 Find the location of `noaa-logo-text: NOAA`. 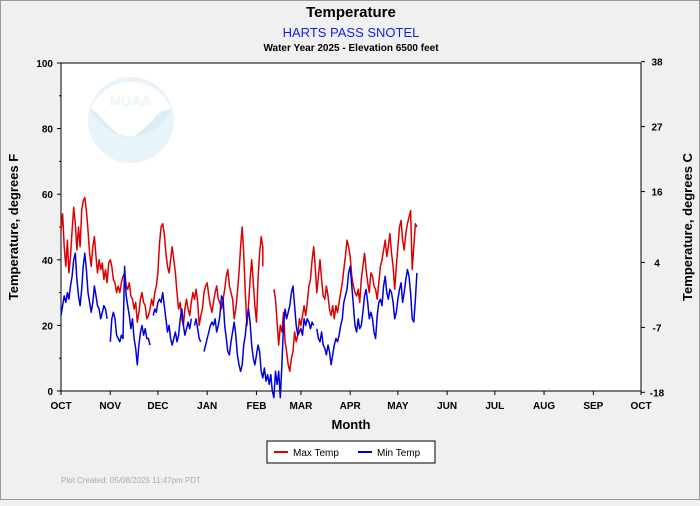

noaa-logo-text: NOAA is located at coordinates (130, 101).